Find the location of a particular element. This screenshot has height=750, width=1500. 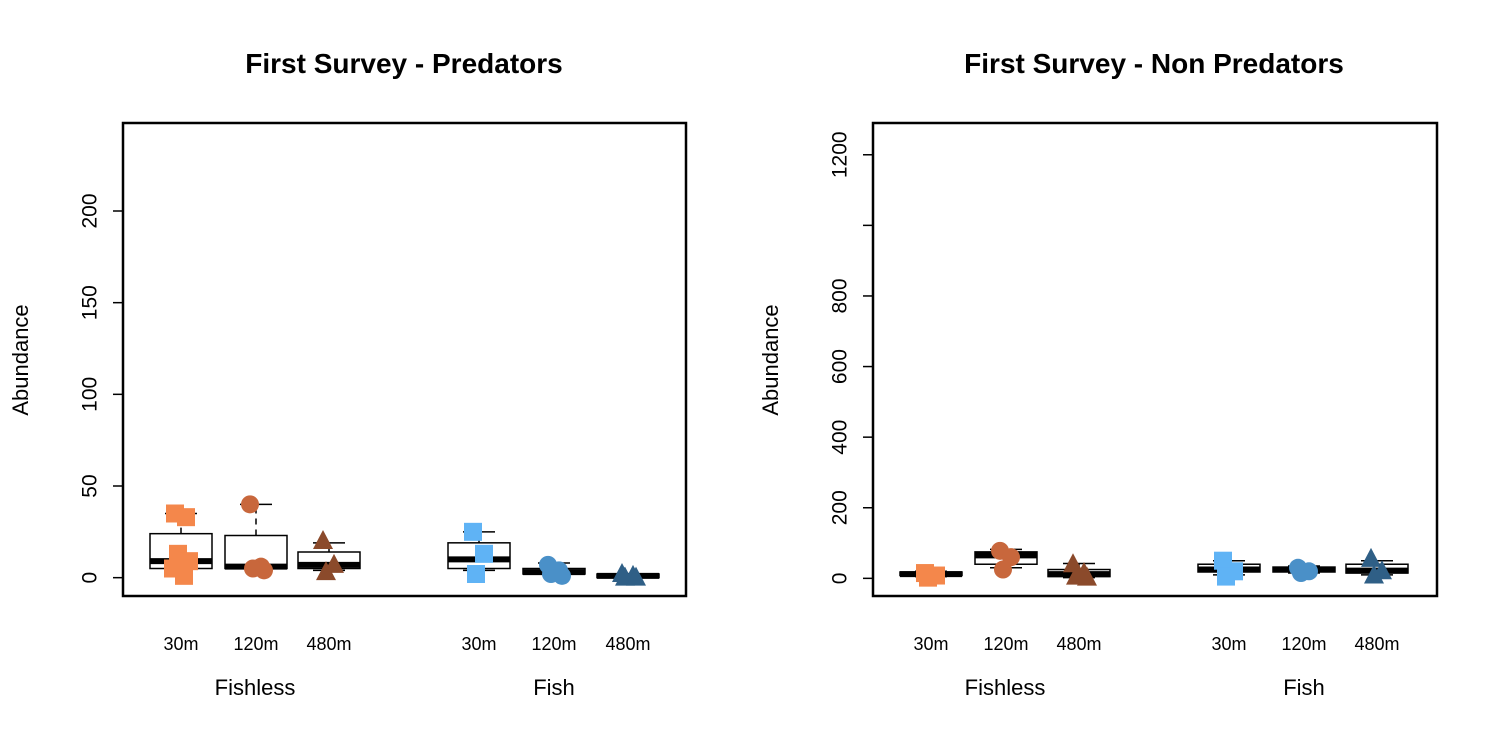

chart-title: First Survey - Non Predators is located at coordinates (1154, 63).